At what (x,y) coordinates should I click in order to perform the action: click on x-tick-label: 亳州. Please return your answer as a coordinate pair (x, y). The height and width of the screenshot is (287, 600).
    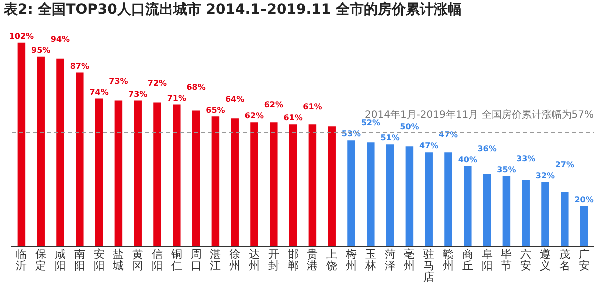
    Looking at the image, I should click on (410, 260).